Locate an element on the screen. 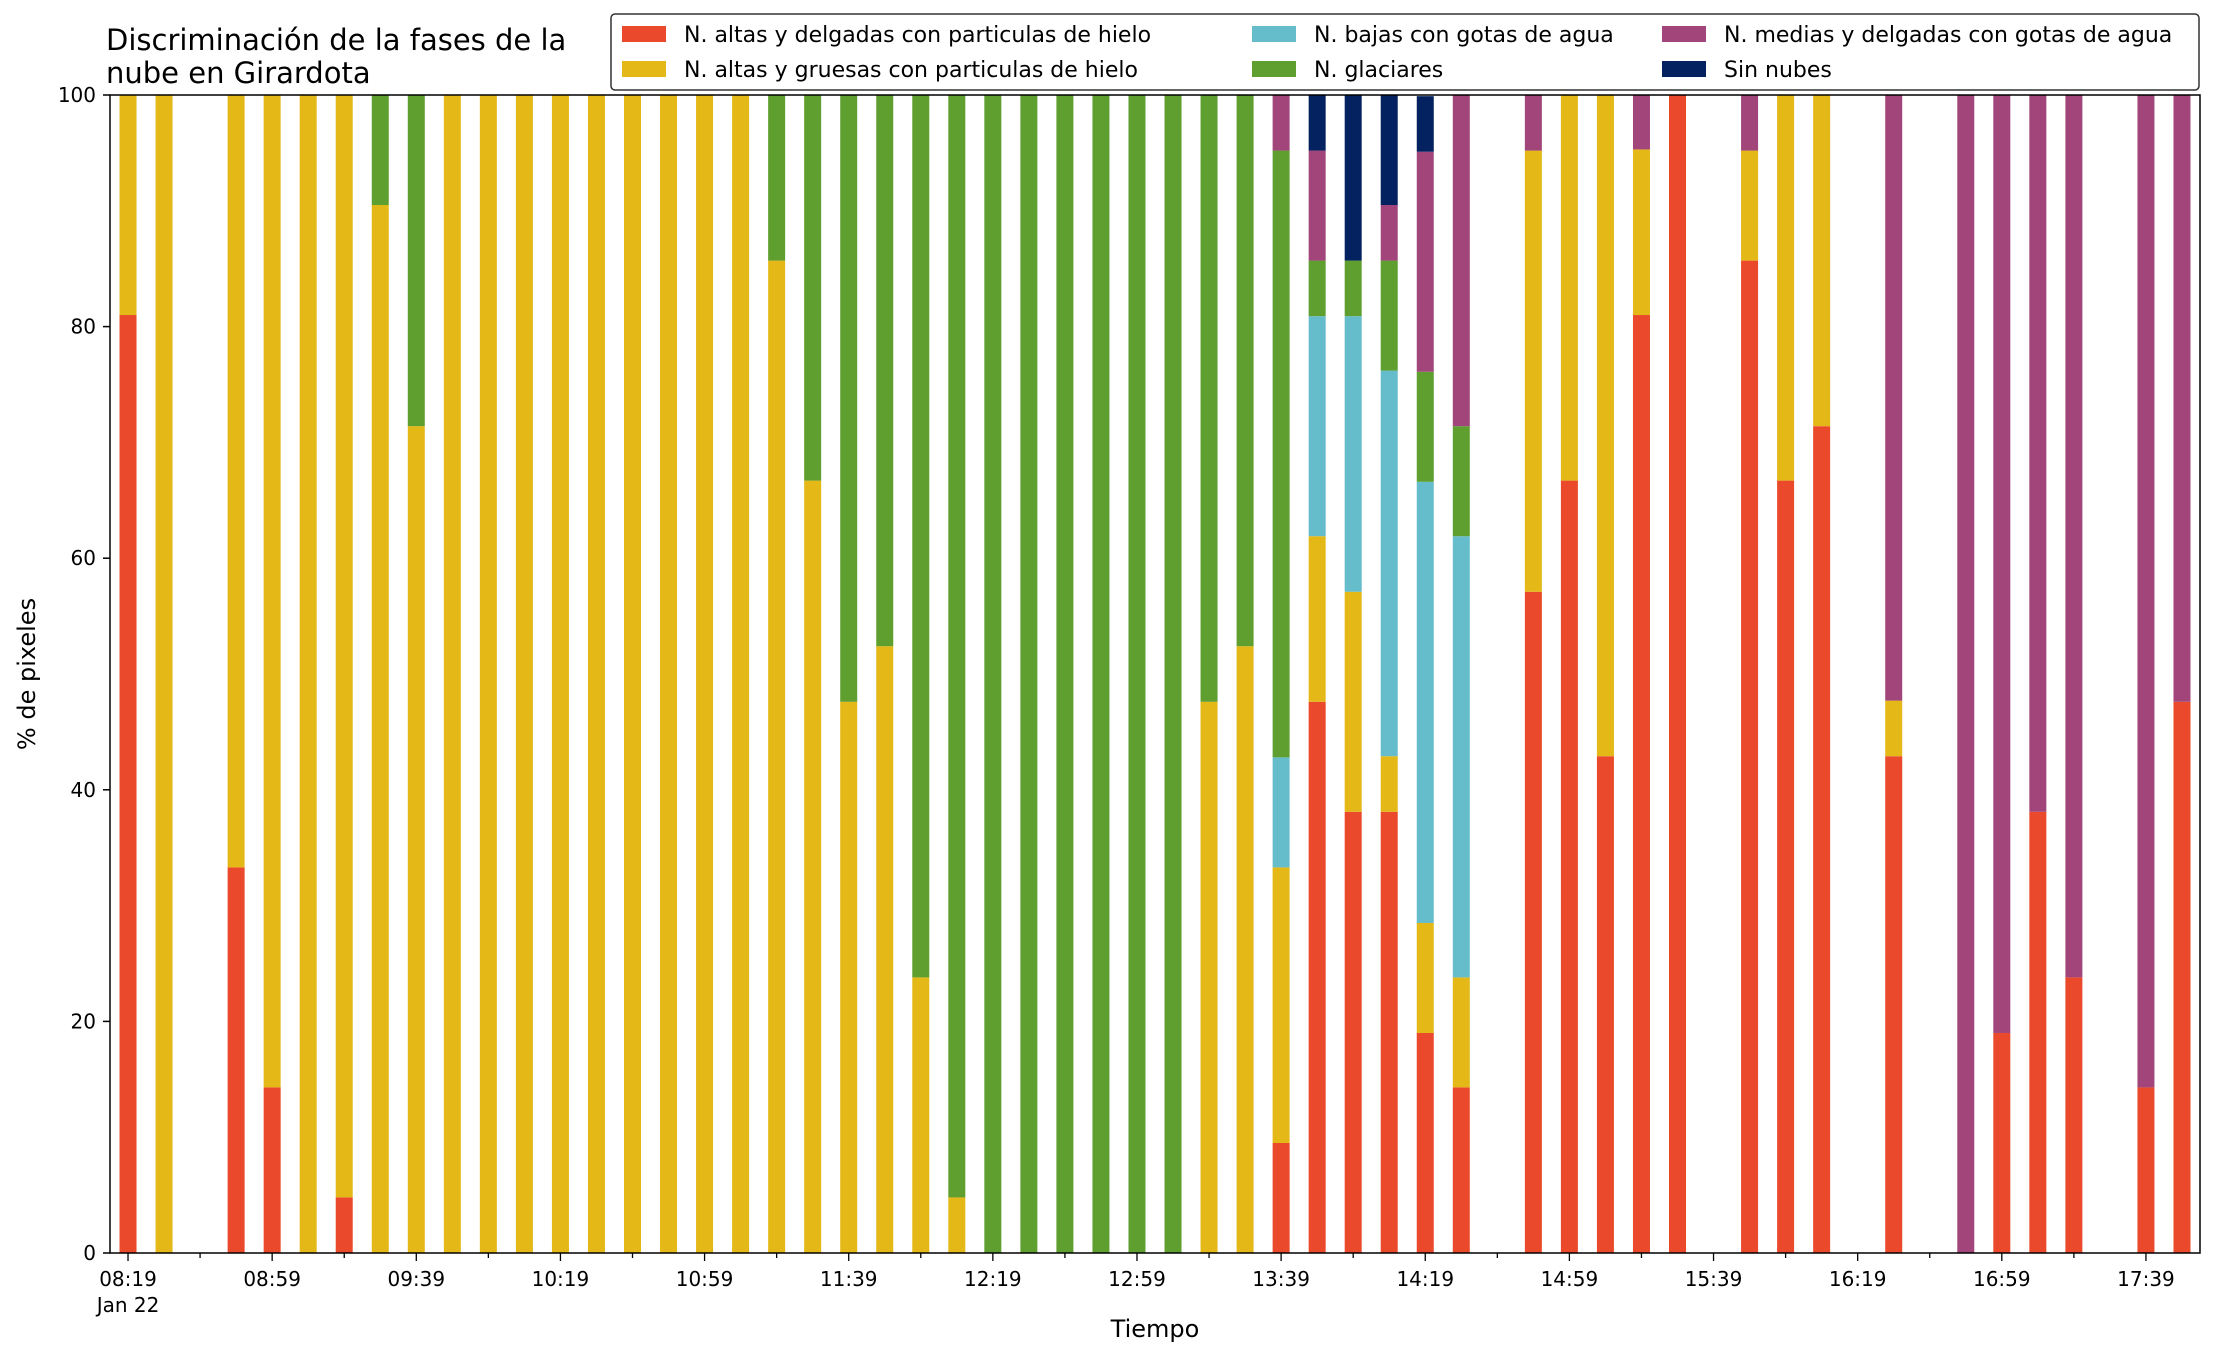 Image resolution: width=2216 pixels, height=1355 pixels. y-axis: 0 20 40 60 80 100 is located at coordinates (84, 674).